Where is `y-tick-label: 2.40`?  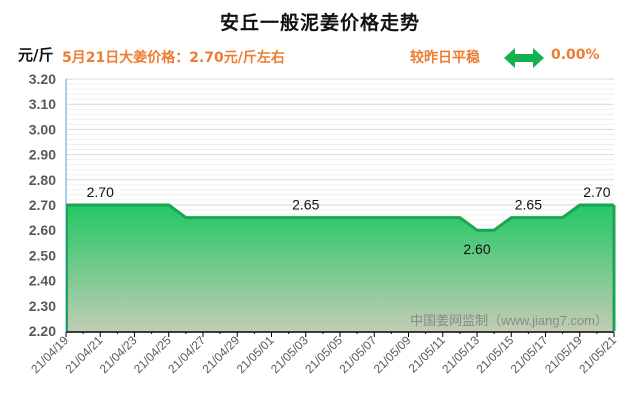
y-tick-label: 2.40 is located at coordinates (42, 281).